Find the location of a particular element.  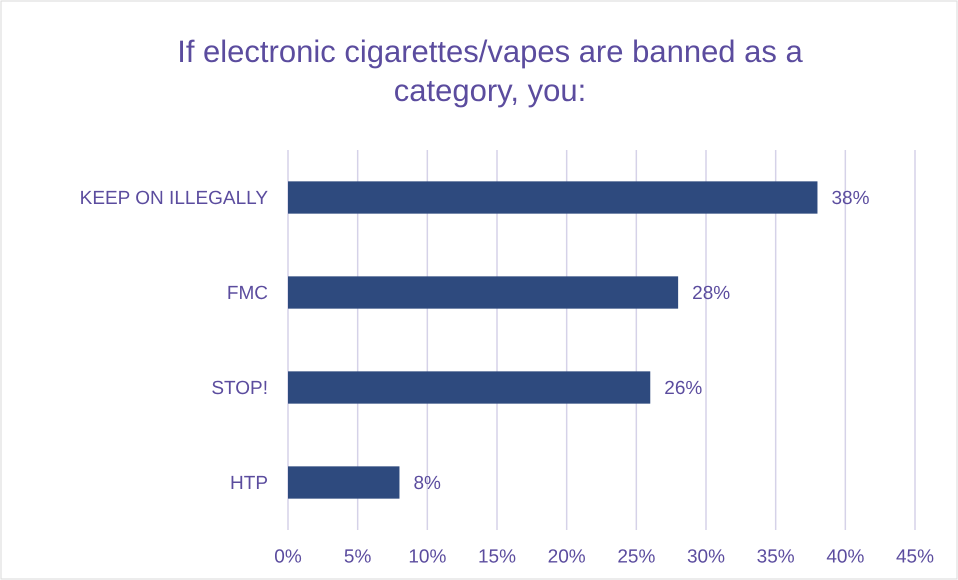

x-tick-label: 0% is located at coordinates (288, 557).